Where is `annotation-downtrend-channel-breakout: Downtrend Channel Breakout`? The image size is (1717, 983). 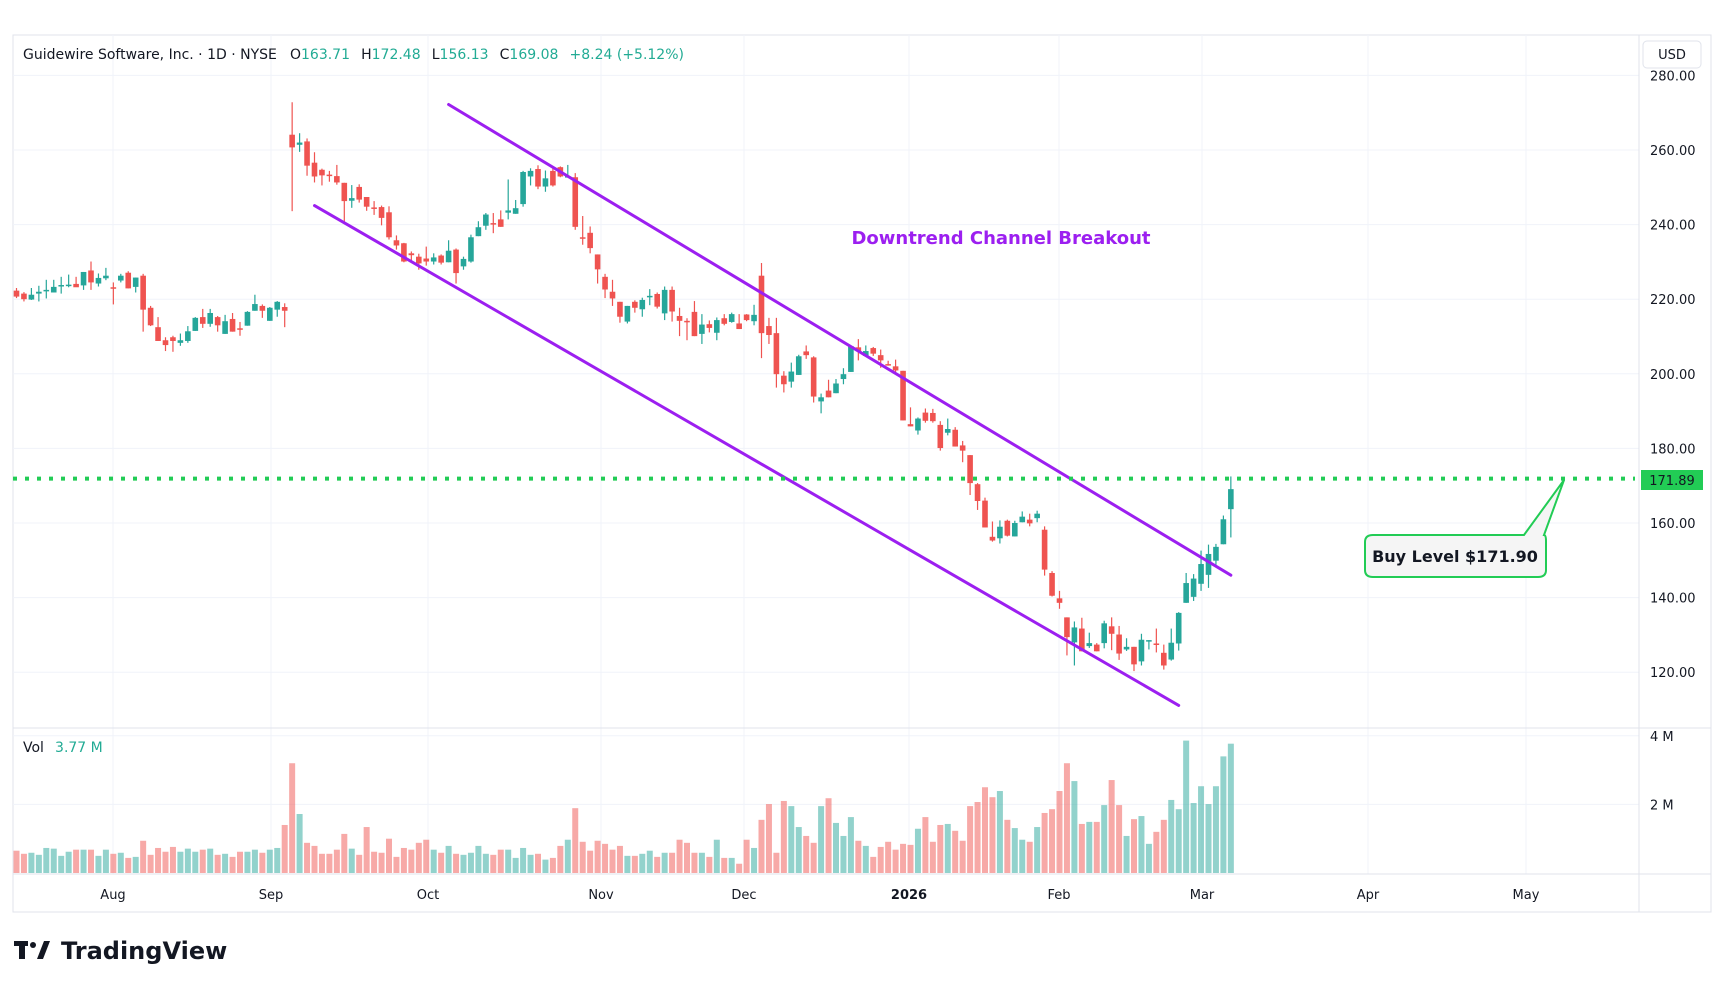
annotation-downtrend-channel-breakout: Downtrend Channel Breakout is located at coordinates (1000, 238).